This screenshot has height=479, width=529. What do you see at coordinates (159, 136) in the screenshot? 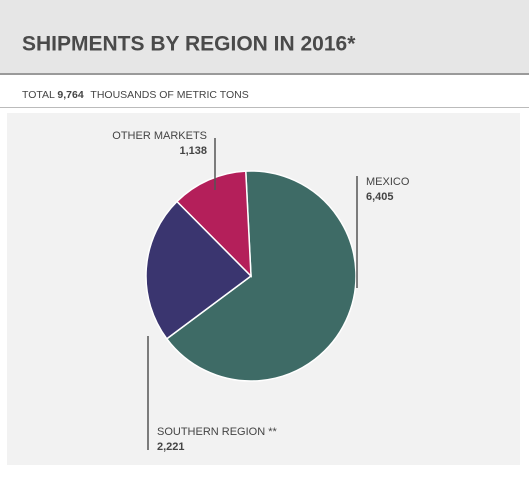
I see `slice-label: OTHER MARKETS` at bounding box center [159, 136].